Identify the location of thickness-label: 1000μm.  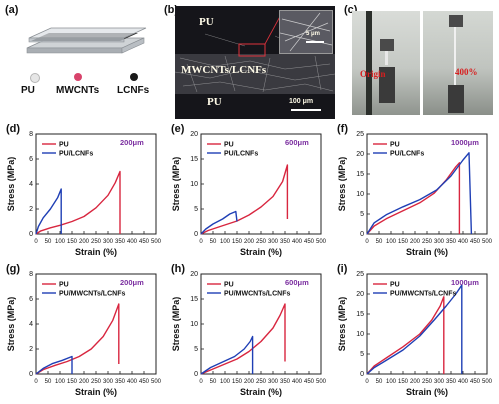
(465, 142).